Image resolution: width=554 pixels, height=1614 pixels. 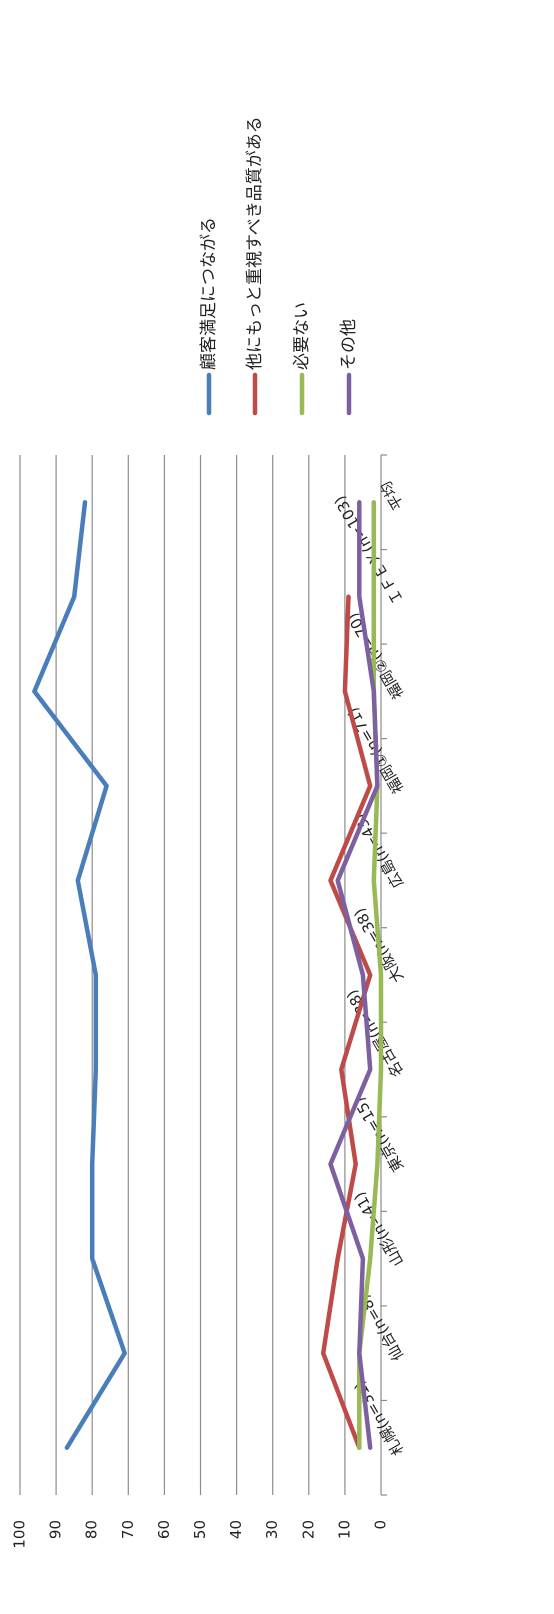 What do you see at coordinates (378, 1229) in the screenshot?
I see `category-tick-label: 山形(n=41)` at bounding box center [378, 1229].